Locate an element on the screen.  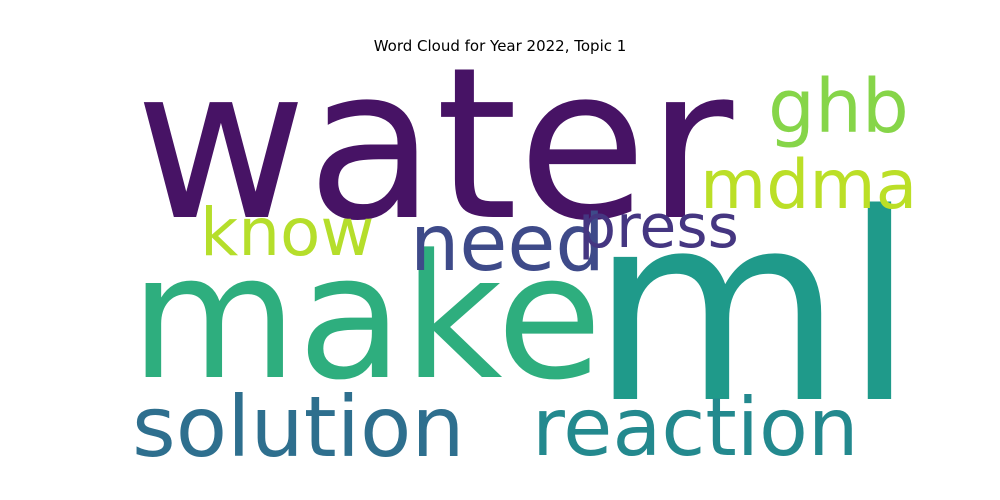
word-press: press is located at coordinates (658, 227).